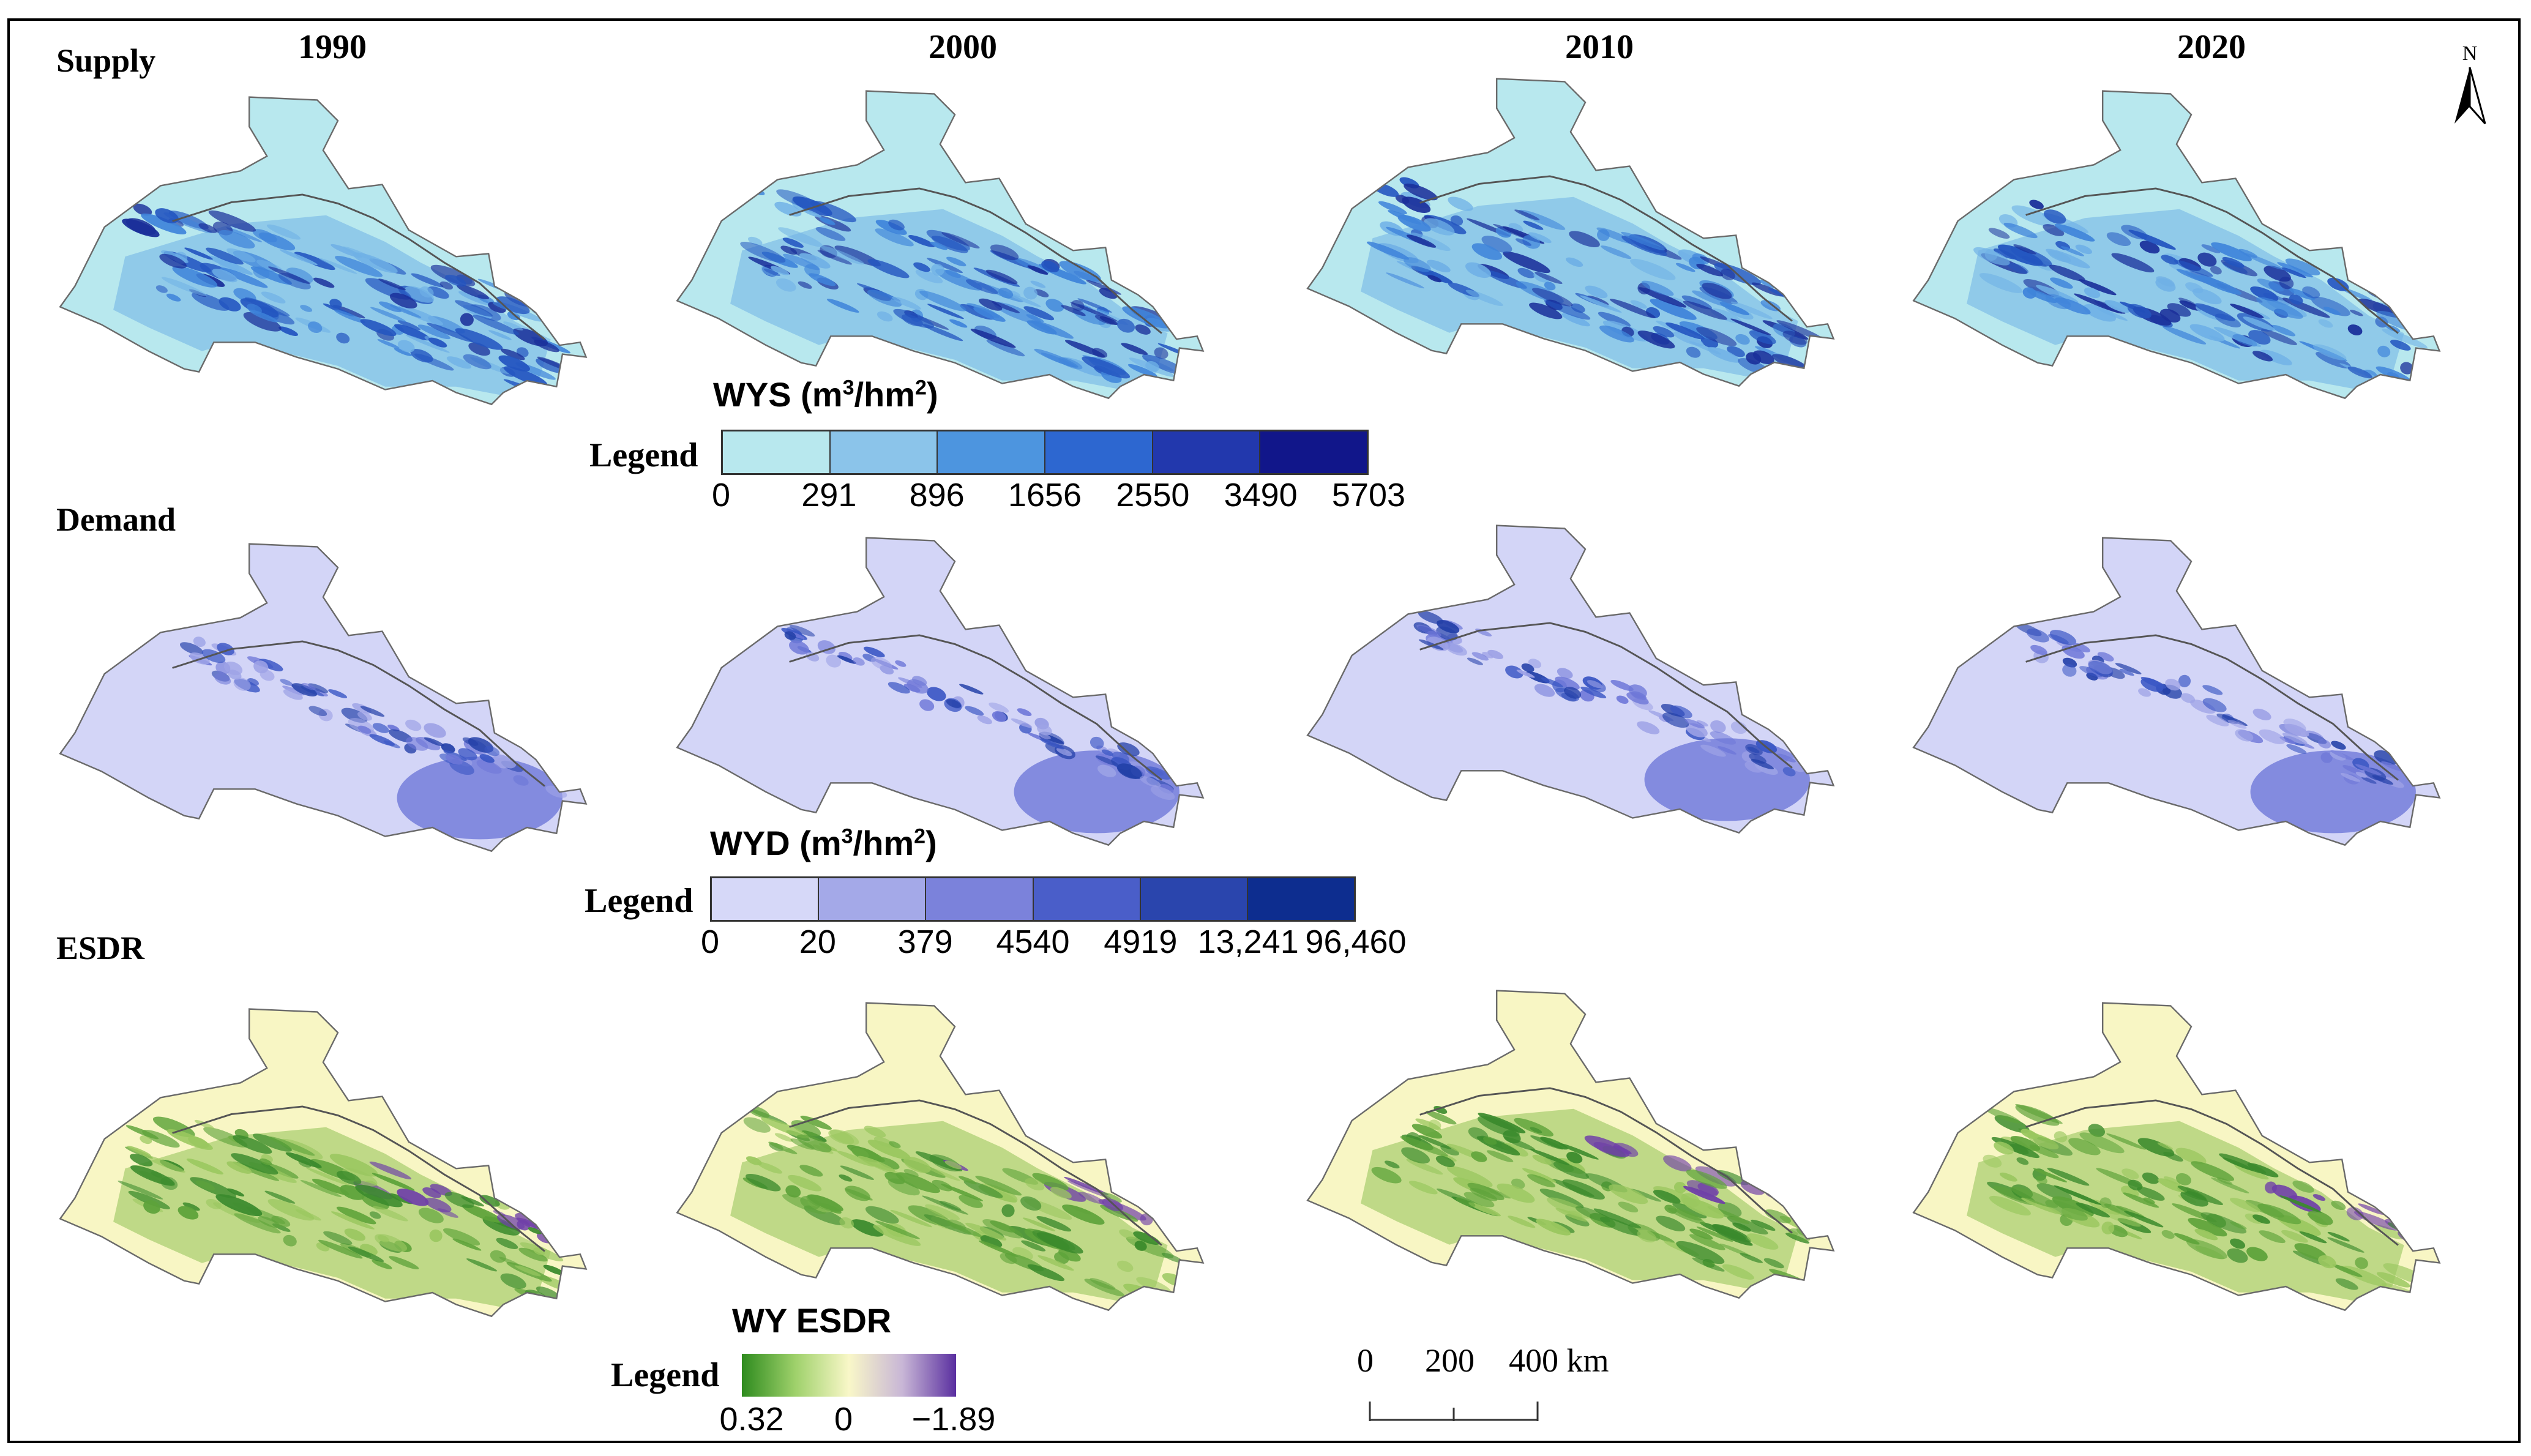 This screenshot has height=1456, width=2531. What do you see at coordinates (2470, 53) in the screenshot?
I see `svg-text: N` at bounding box center [2470, 53].